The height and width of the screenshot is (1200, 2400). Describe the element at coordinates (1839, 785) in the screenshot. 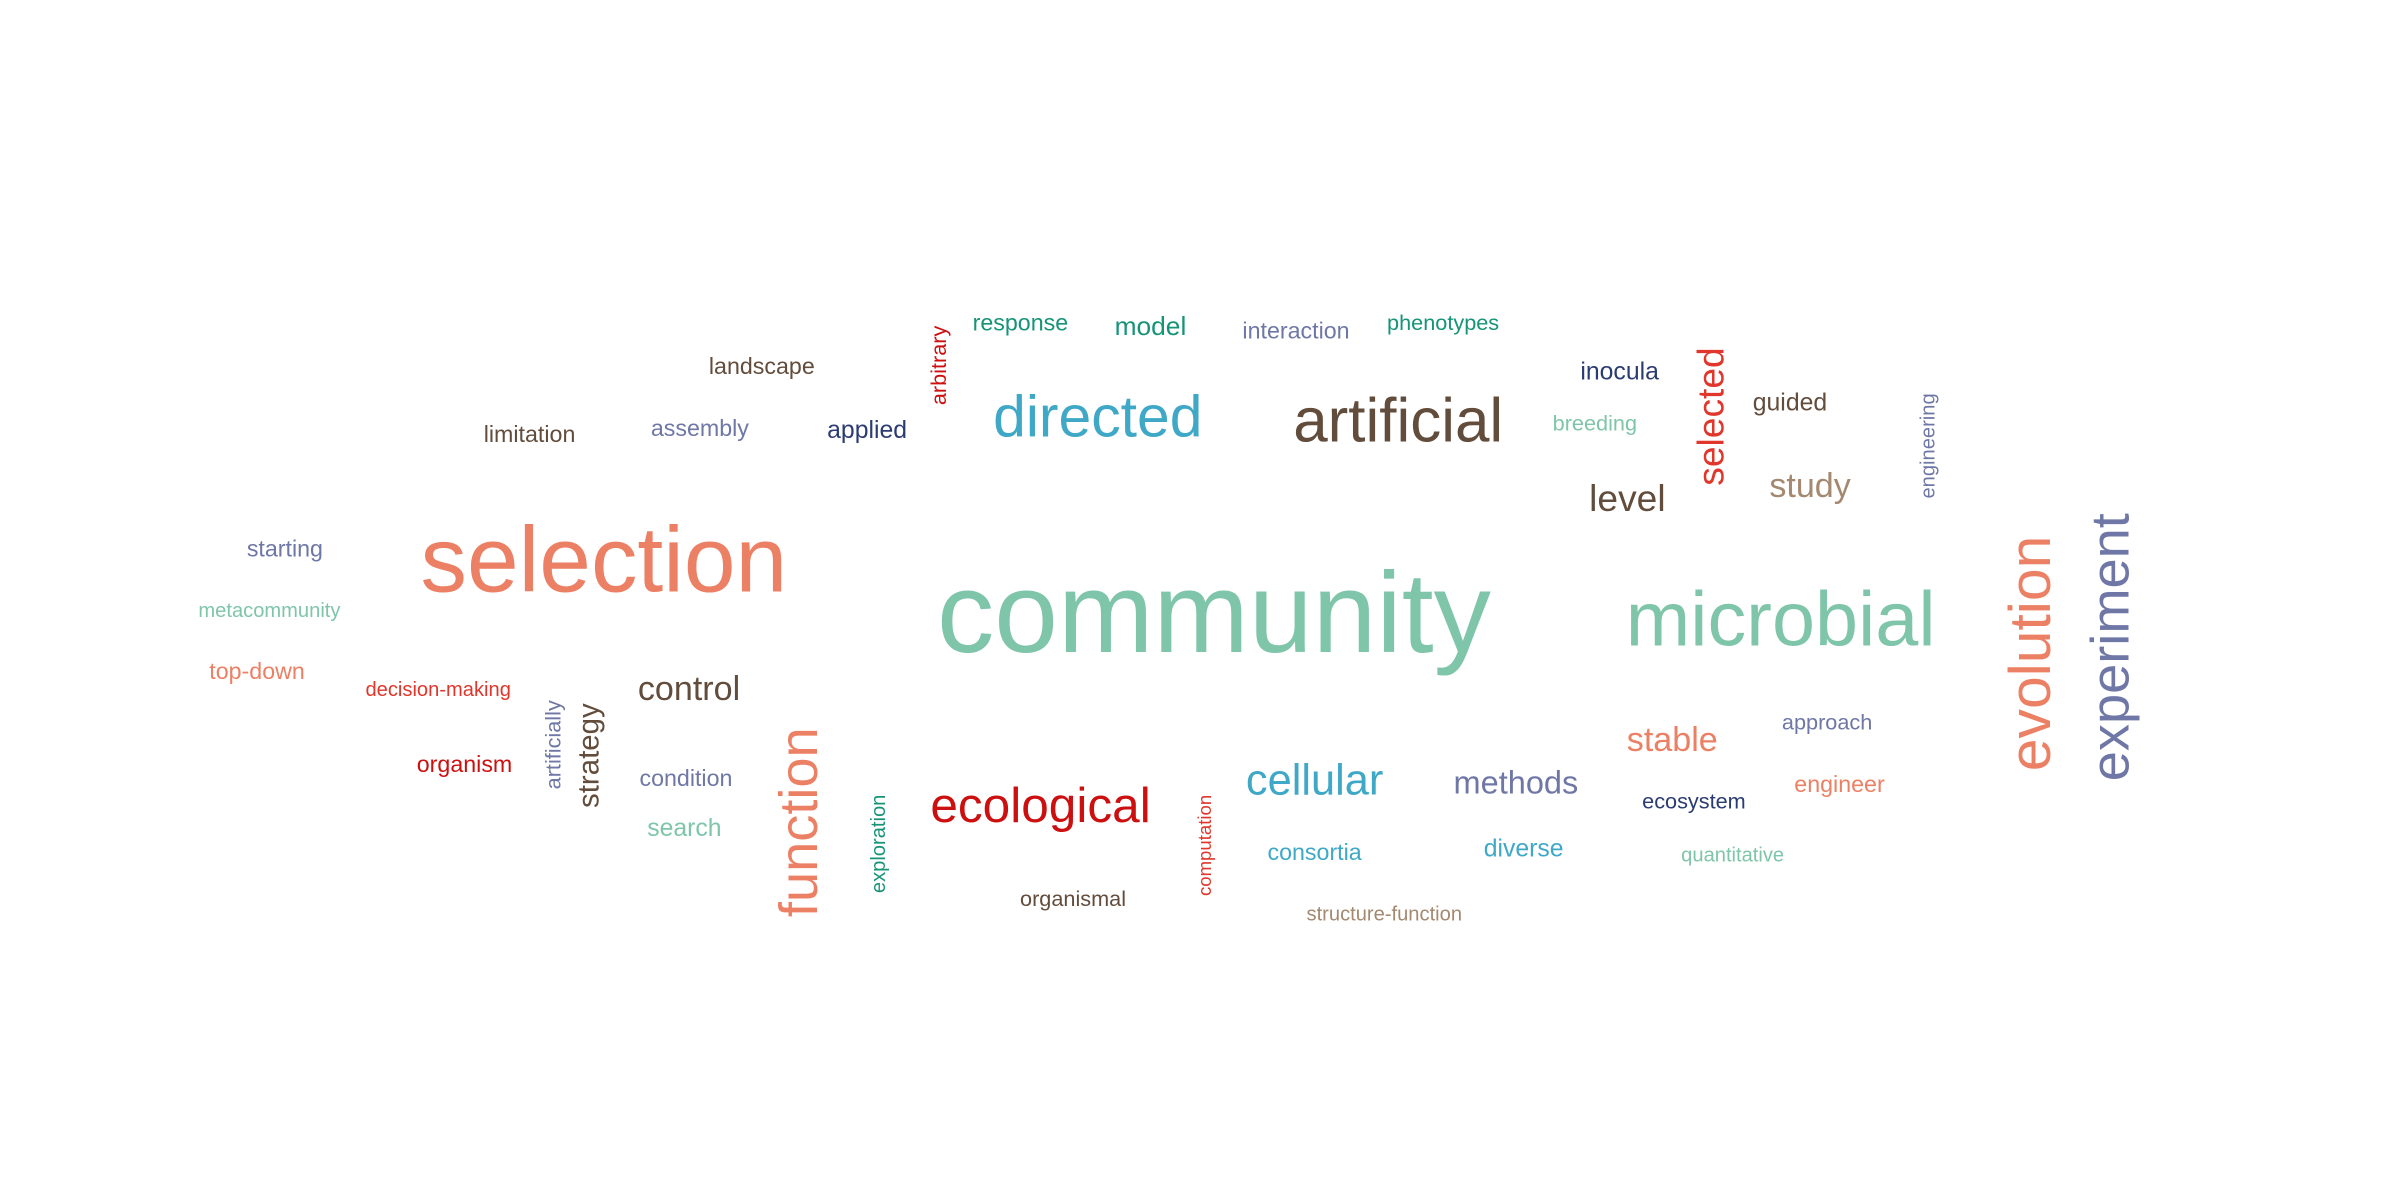

I see `word-engineer: engineer` at that location.